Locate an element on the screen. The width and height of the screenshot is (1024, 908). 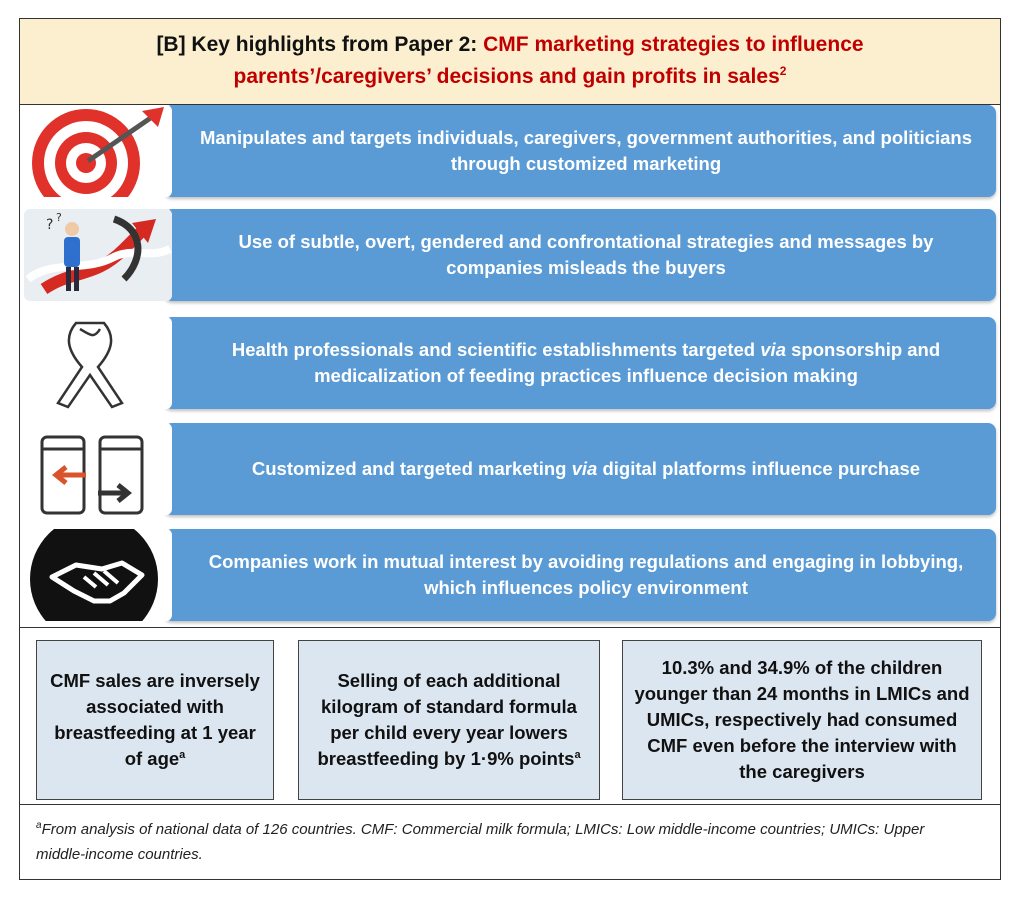
digital-transfer-icon is located at coordinates (98, 469).